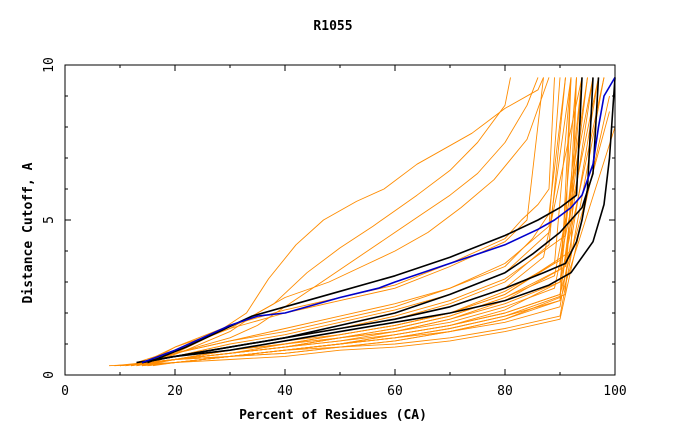  Describe the element at coordinates (28, 232) in the screenshot. I see `y-axis-label: Distance Cutoff, A` at that location.